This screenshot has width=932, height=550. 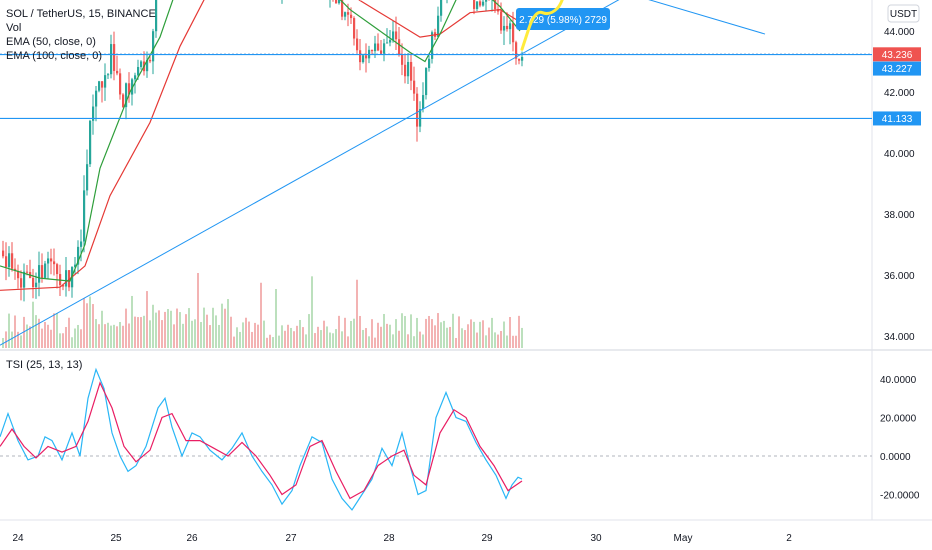 What do you see at coordinates (14, 28) in the screenshot?
I see `legend-volume: Vol` at bounding box center [14, 28].